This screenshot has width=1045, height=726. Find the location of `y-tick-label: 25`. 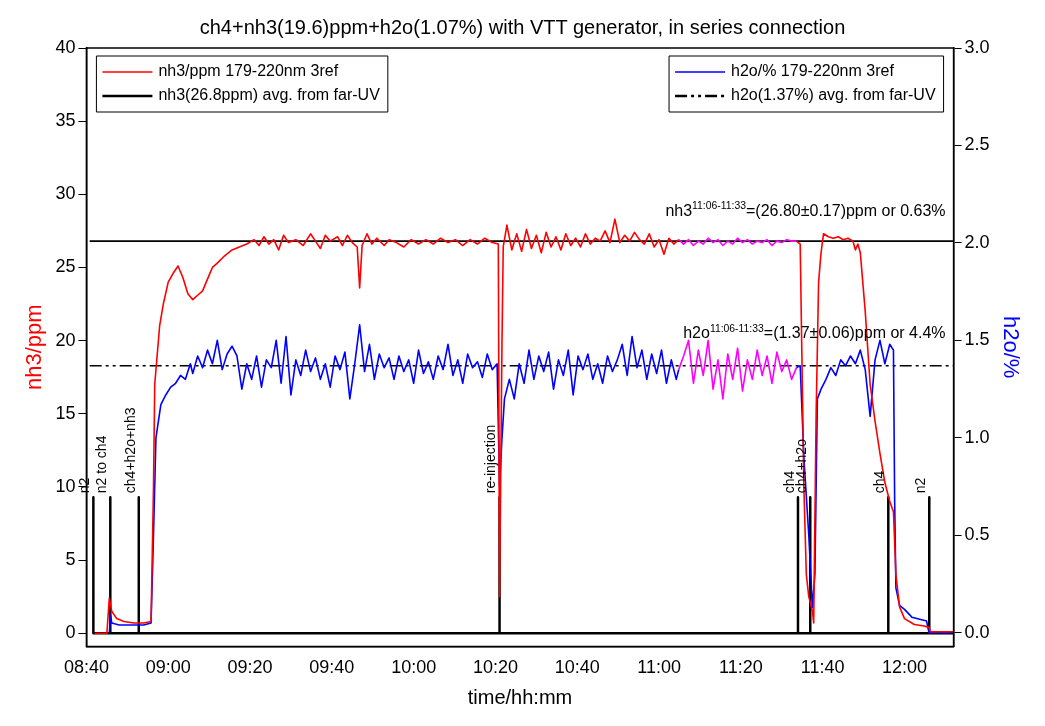

y-tick-label: 25 is located at coordinates (65, 266).